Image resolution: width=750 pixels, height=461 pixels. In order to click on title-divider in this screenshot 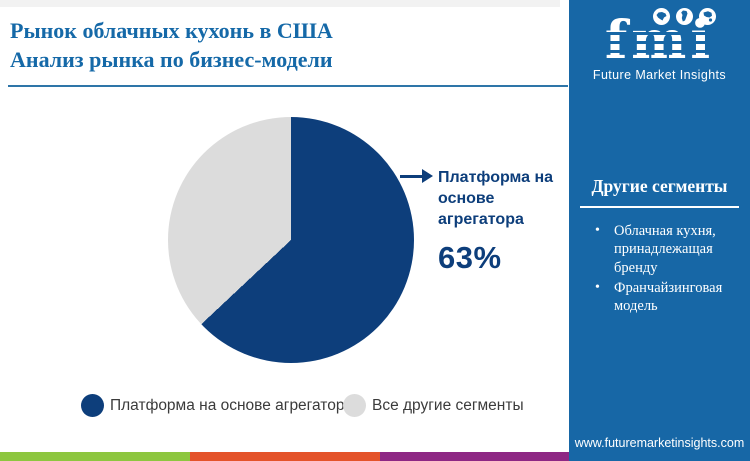, I will do `click(288, 86)`.